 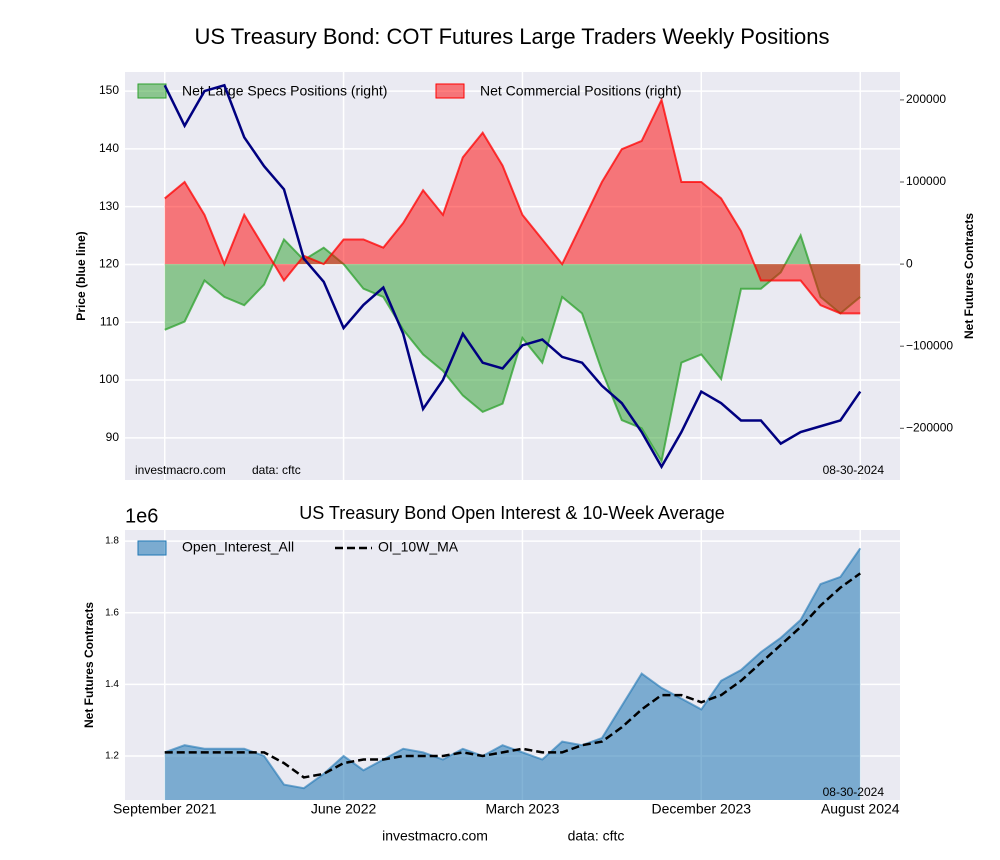 I want to click on y-tick-label: 140, so click(x=109, y=148).